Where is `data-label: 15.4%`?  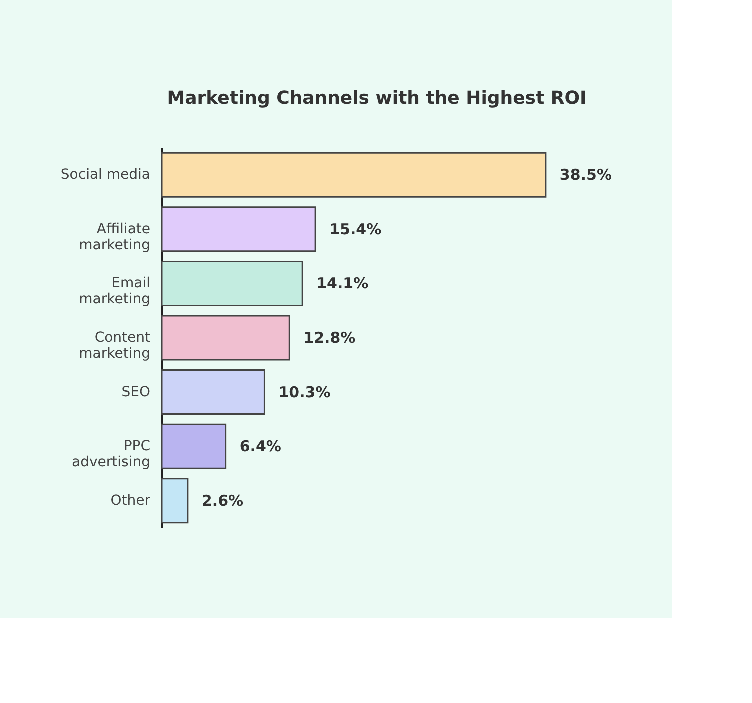
data-label: 15.4% is located at coordinates (356, 229).